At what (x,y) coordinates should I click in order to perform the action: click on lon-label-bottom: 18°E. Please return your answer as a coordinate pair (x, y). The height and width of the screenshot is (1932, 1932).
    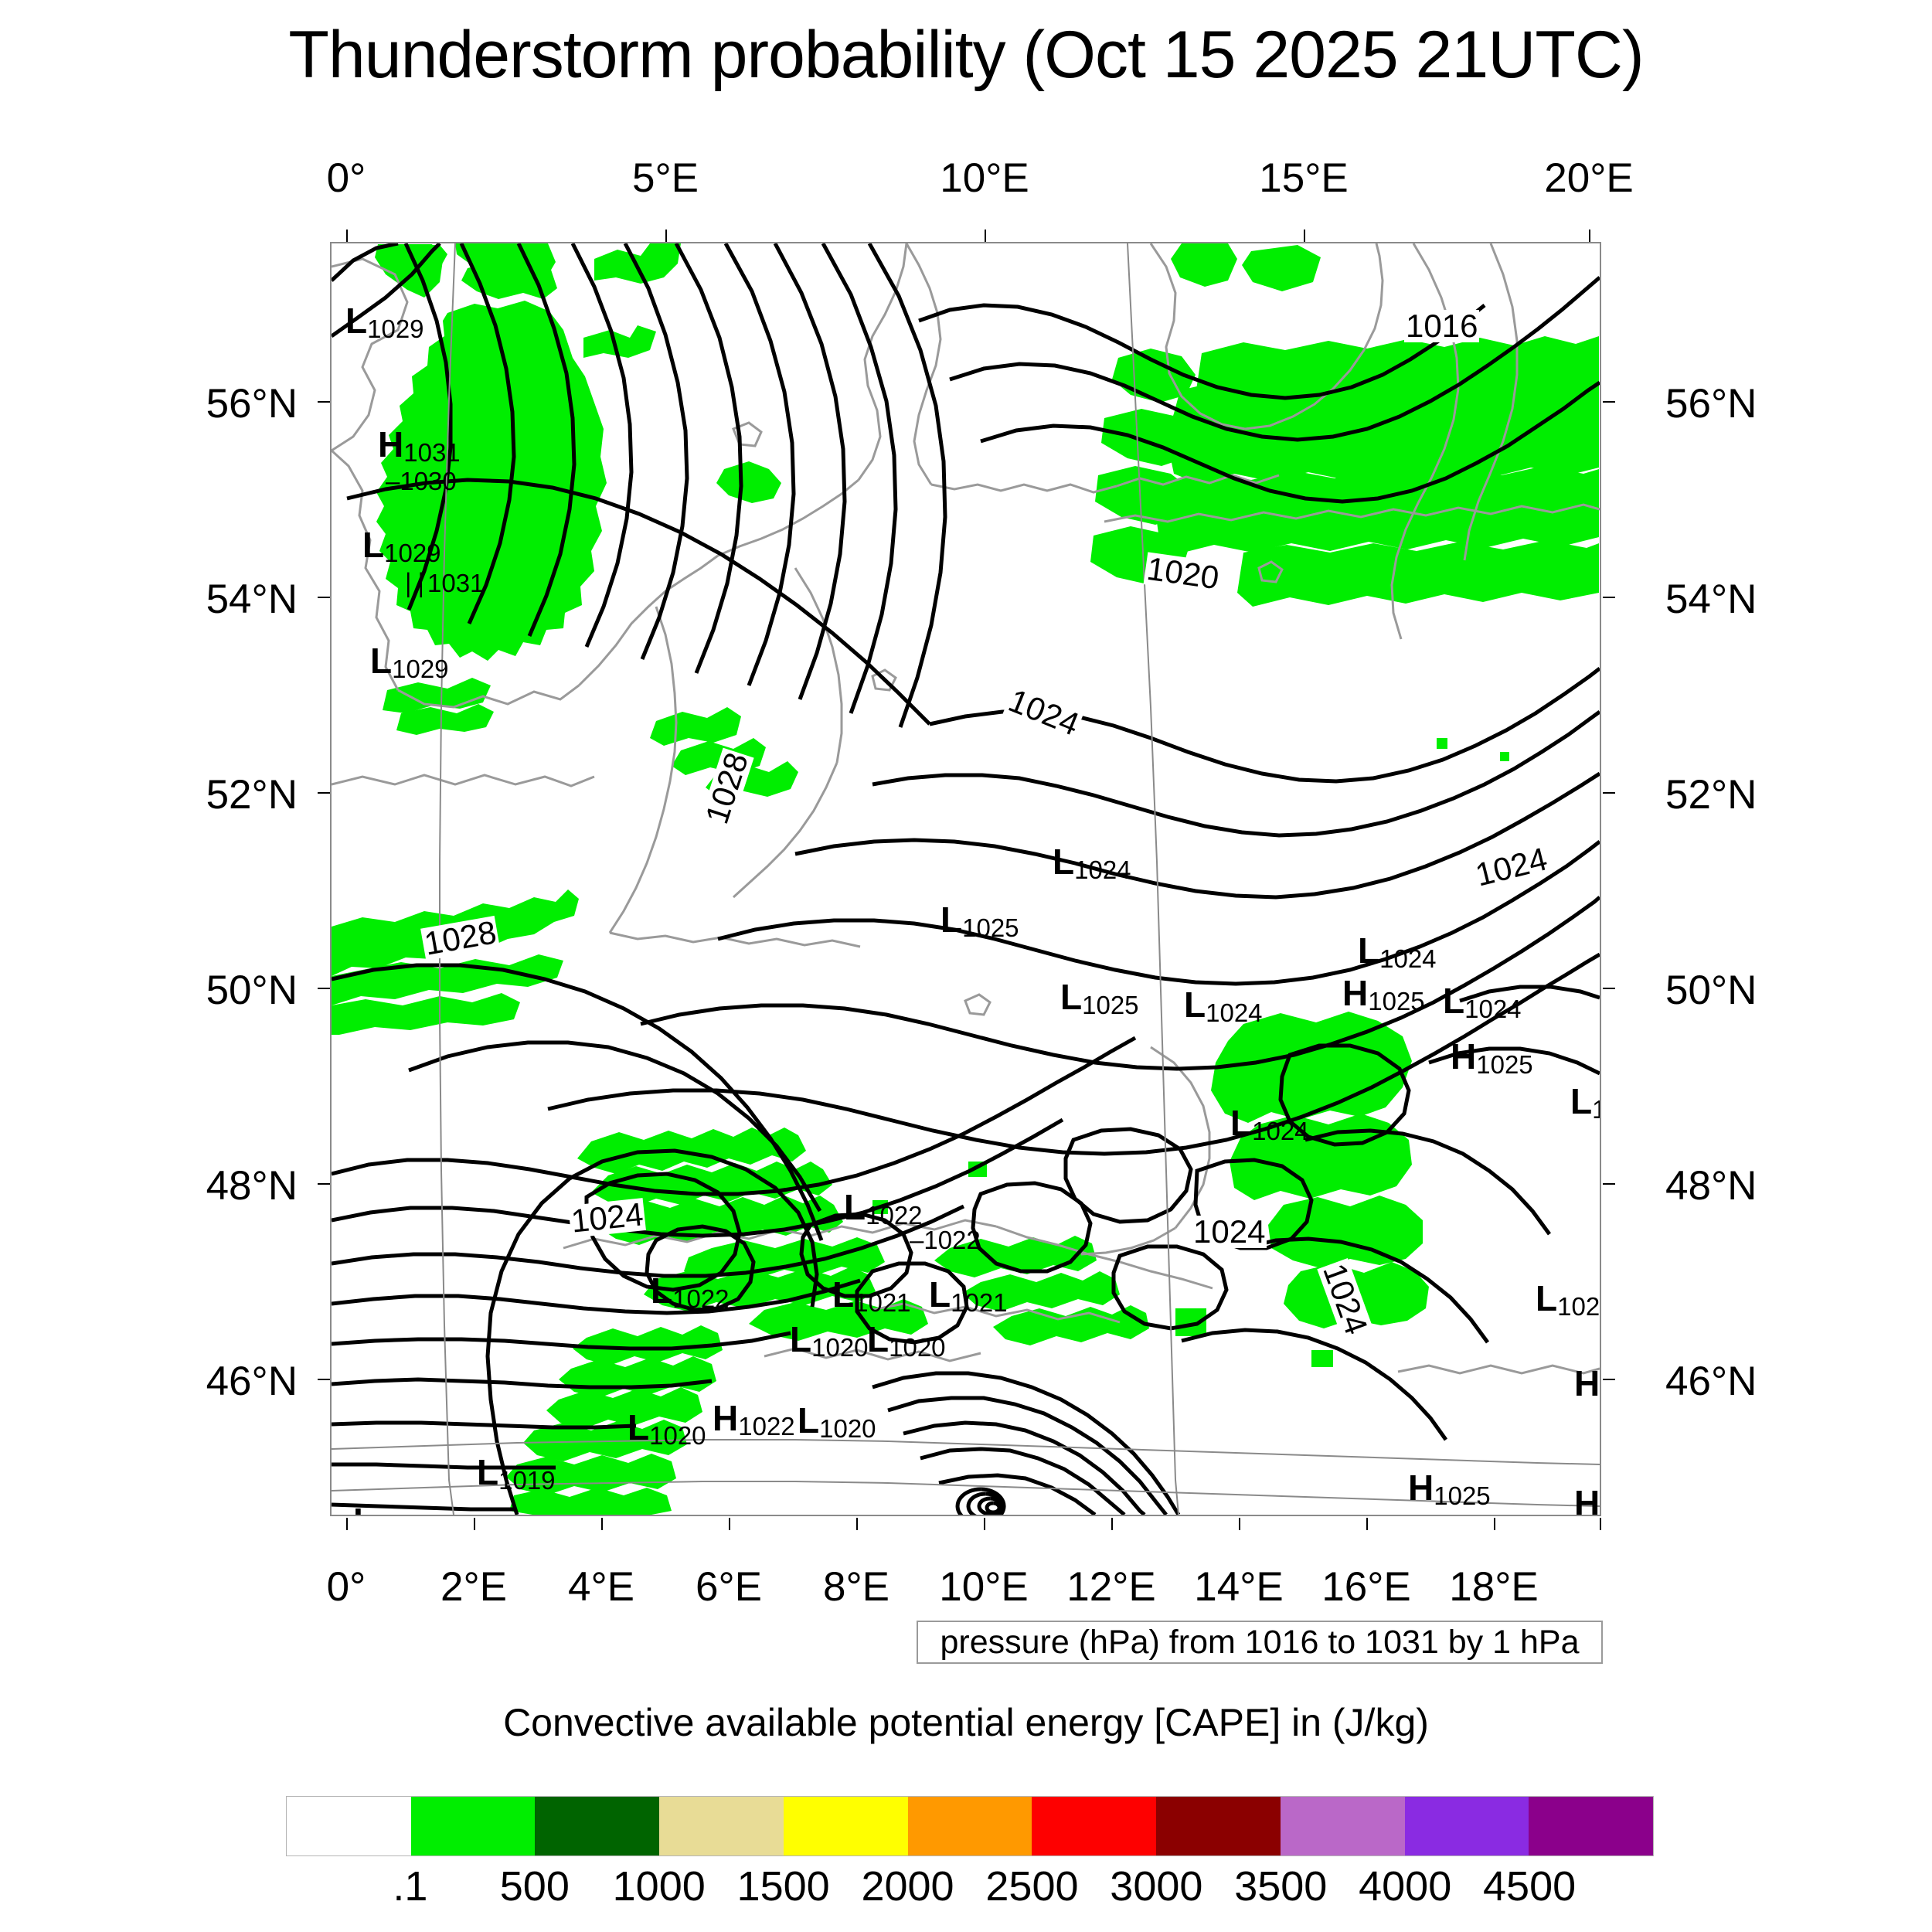
    Looking at the image, I should click on (1494, 1587).